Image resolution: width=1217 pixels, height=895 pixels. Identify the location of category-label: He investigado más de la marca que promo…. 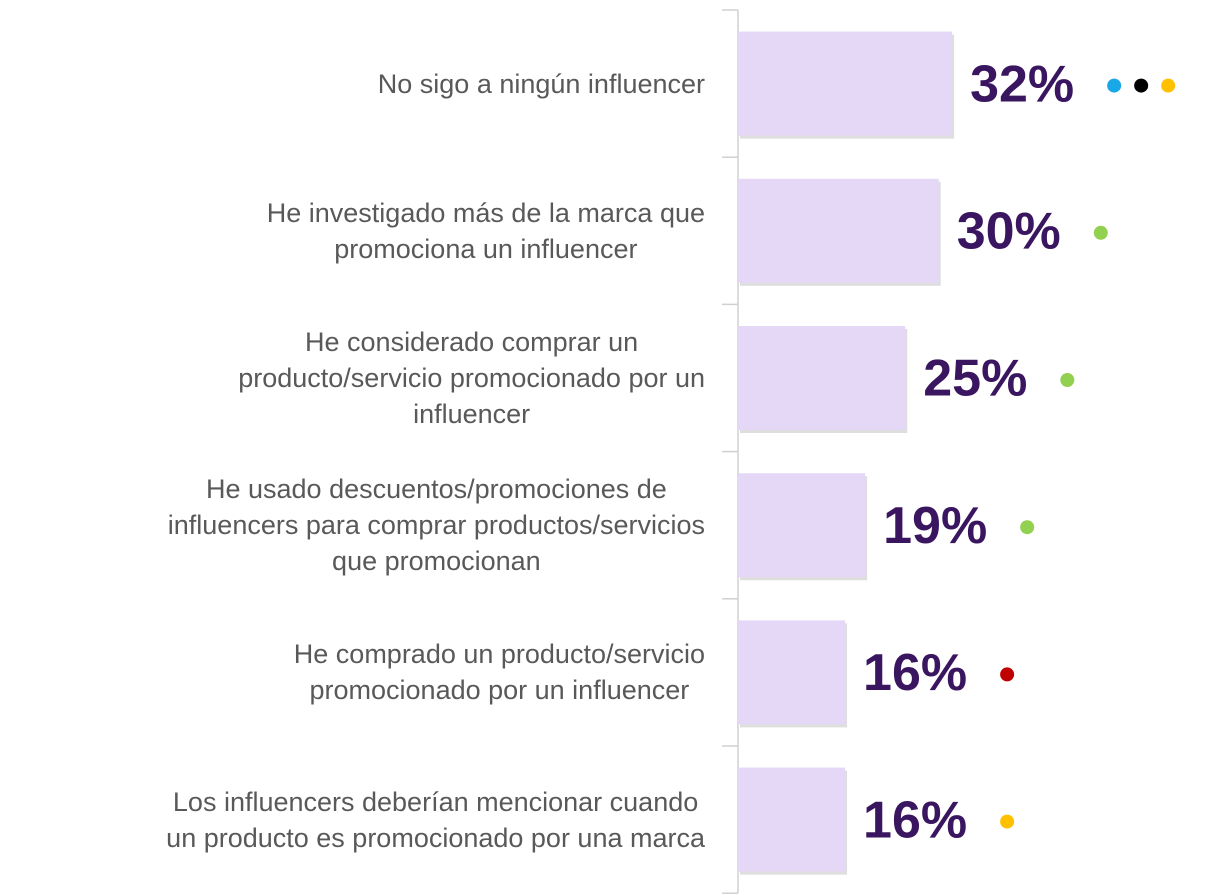
(485, 230).